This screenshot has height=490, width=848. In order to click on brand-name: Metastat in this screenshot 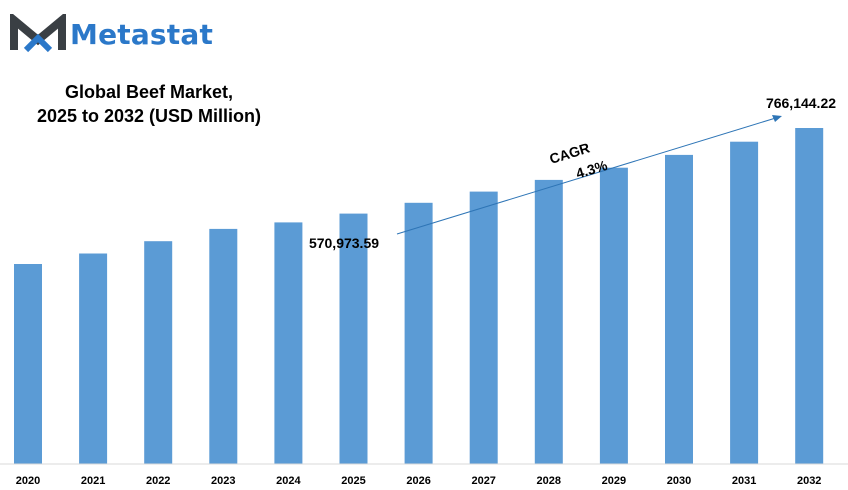, I will do `click(142, 34)`.